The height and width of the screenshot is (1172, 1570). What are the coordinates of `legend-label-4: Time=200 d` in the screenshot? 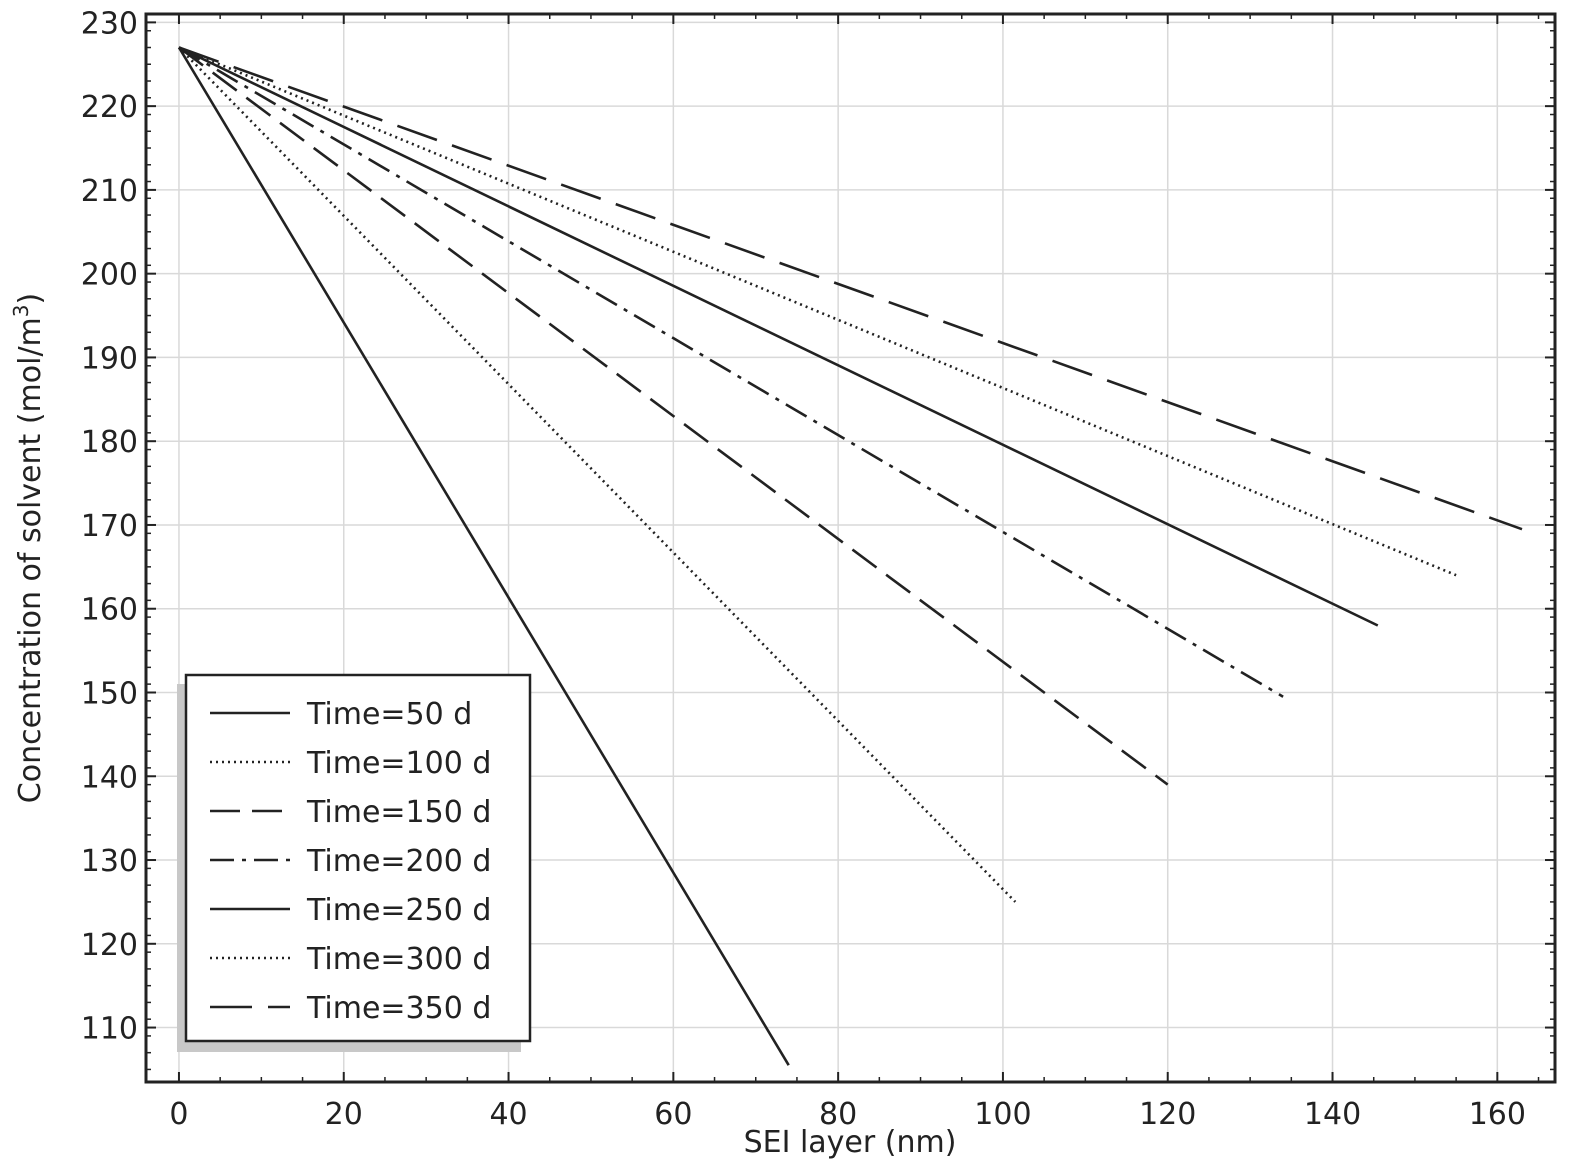 It's located at (398, 861).